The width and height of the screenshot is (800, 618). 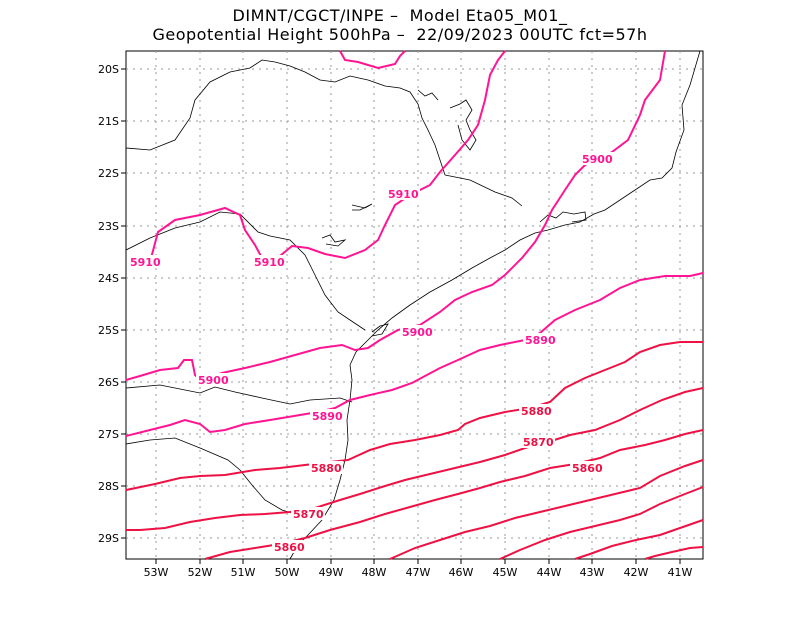 I want to click on lon-label: 45W, so click(x=505, y=572).